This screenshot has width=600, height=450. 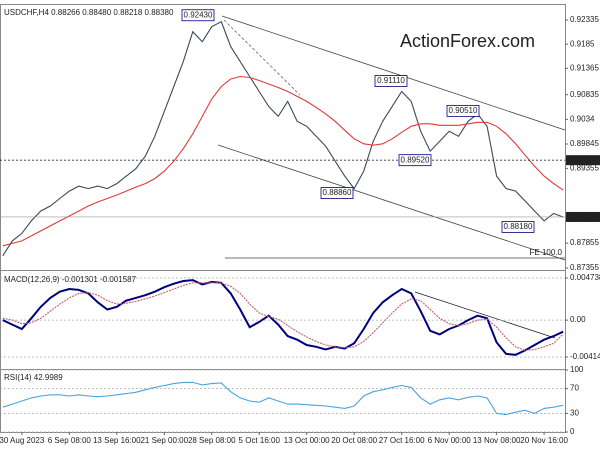 I want to click on x-tick-label: 20 Nov 16:00, so click(x=544, y=440).